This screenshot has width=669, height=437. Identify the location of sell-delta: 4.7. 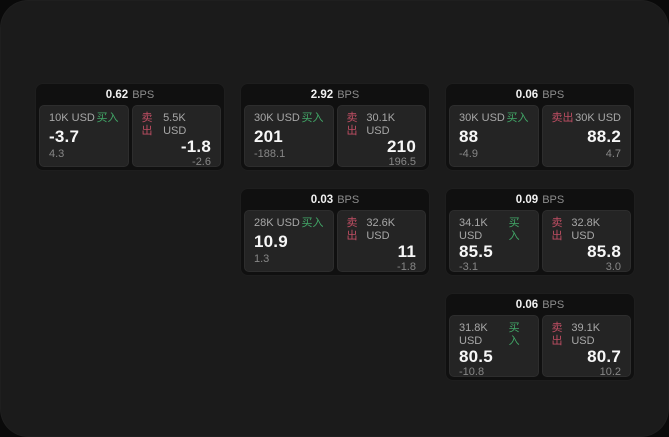
(613, 154).